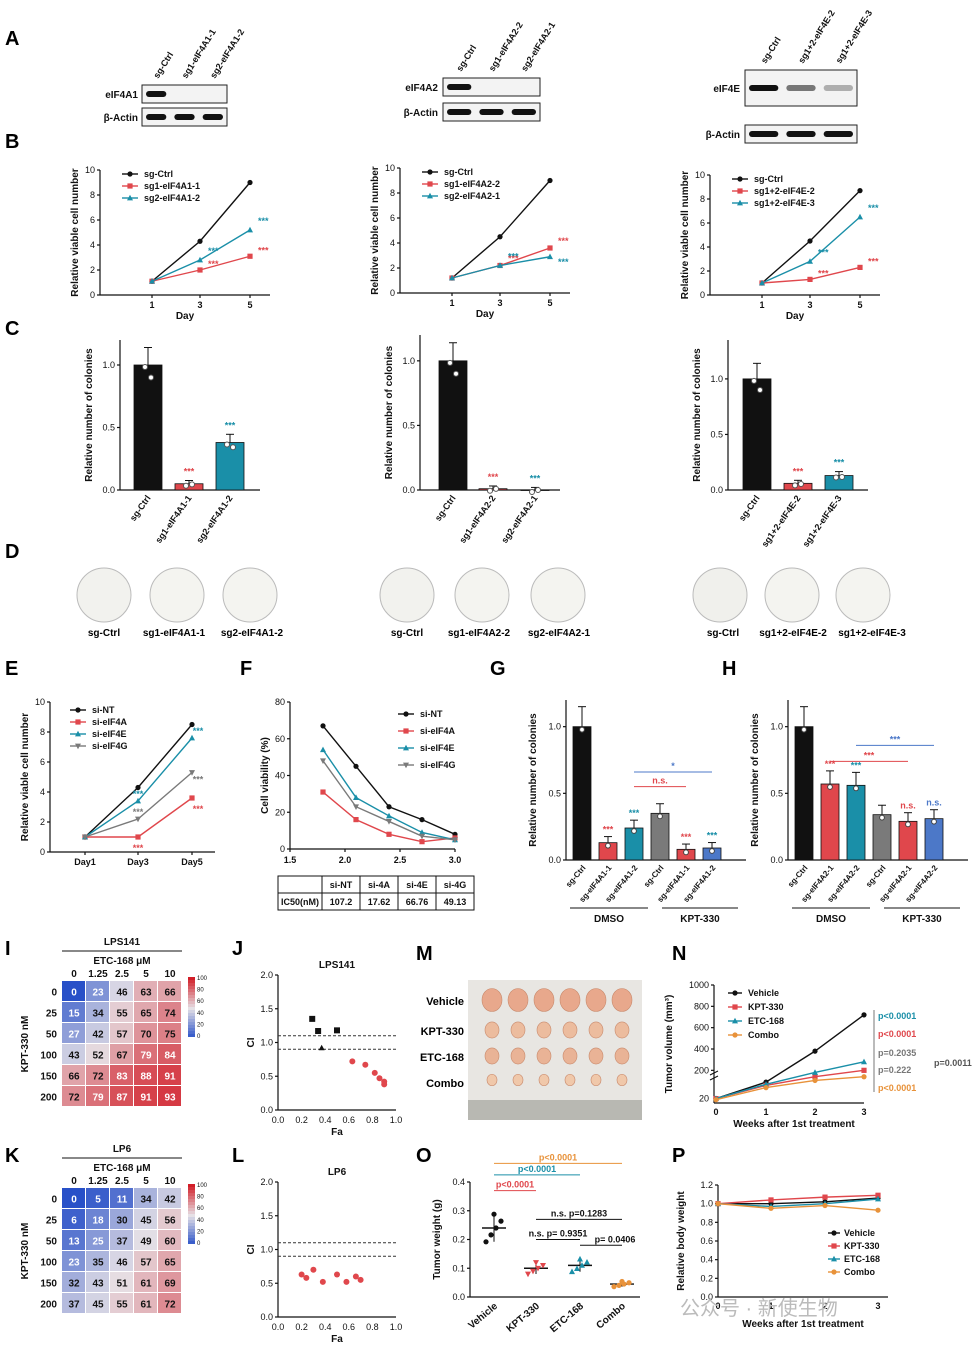  Describe the element at coordinates (325, 1327) in the screenshot. I see `x-tick-label: 0.4` at that location.